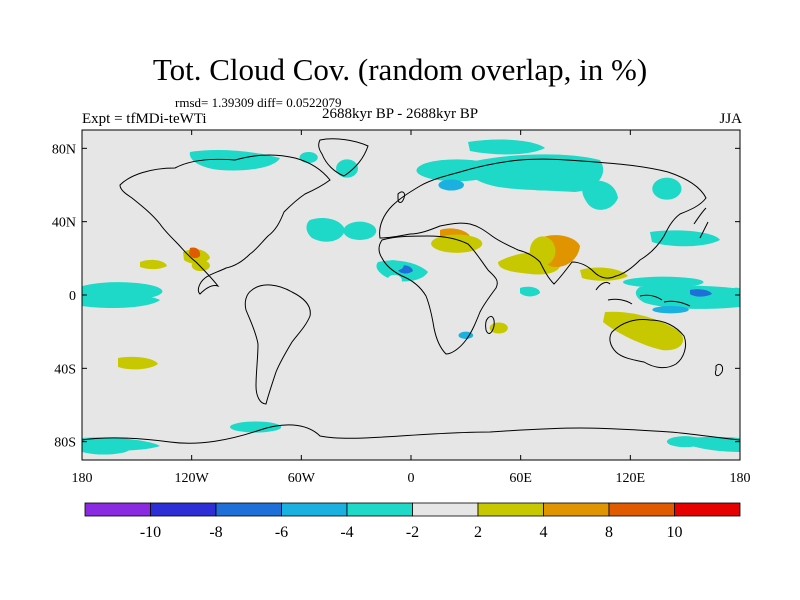  What do you see at coordinates (401, 197) in the screenshot?
I see `coast-british-isles` at bounding box center [401, 197].